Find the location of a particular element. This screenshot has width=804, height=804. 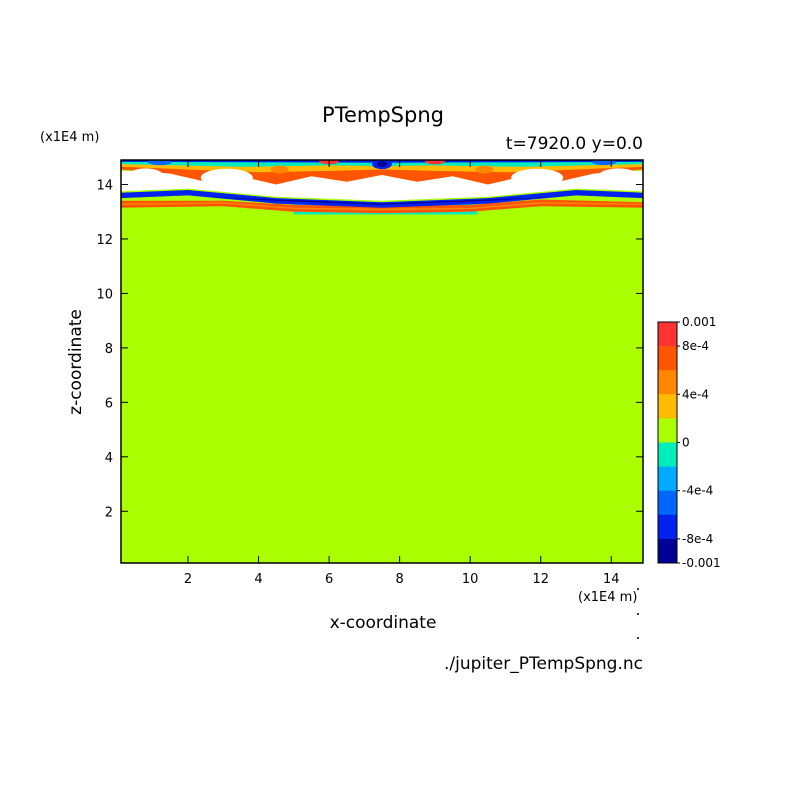

colorbar-label: -0.001 is located at coordinates (701, 563).